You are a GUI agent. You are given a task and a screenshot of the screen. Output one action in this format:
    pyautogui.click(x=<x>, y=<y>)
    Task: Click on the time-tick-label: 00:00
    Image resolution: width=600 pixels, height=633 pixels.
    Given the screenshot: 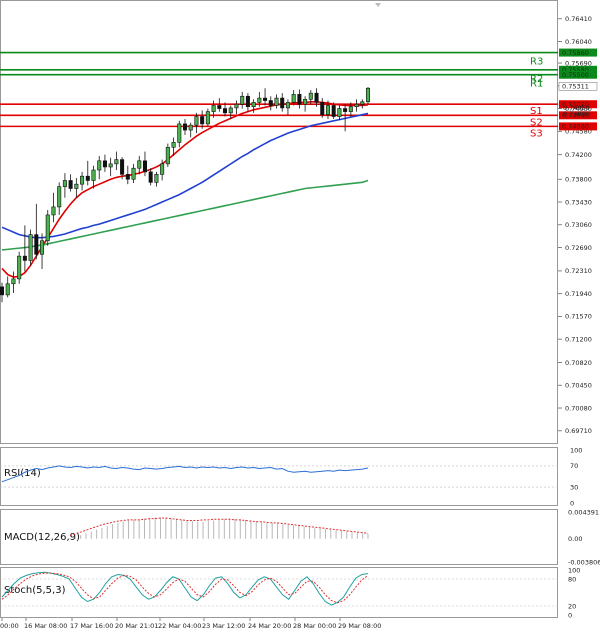 What is the action you would take?
    pyautogui.click(x=9, y=626)
    